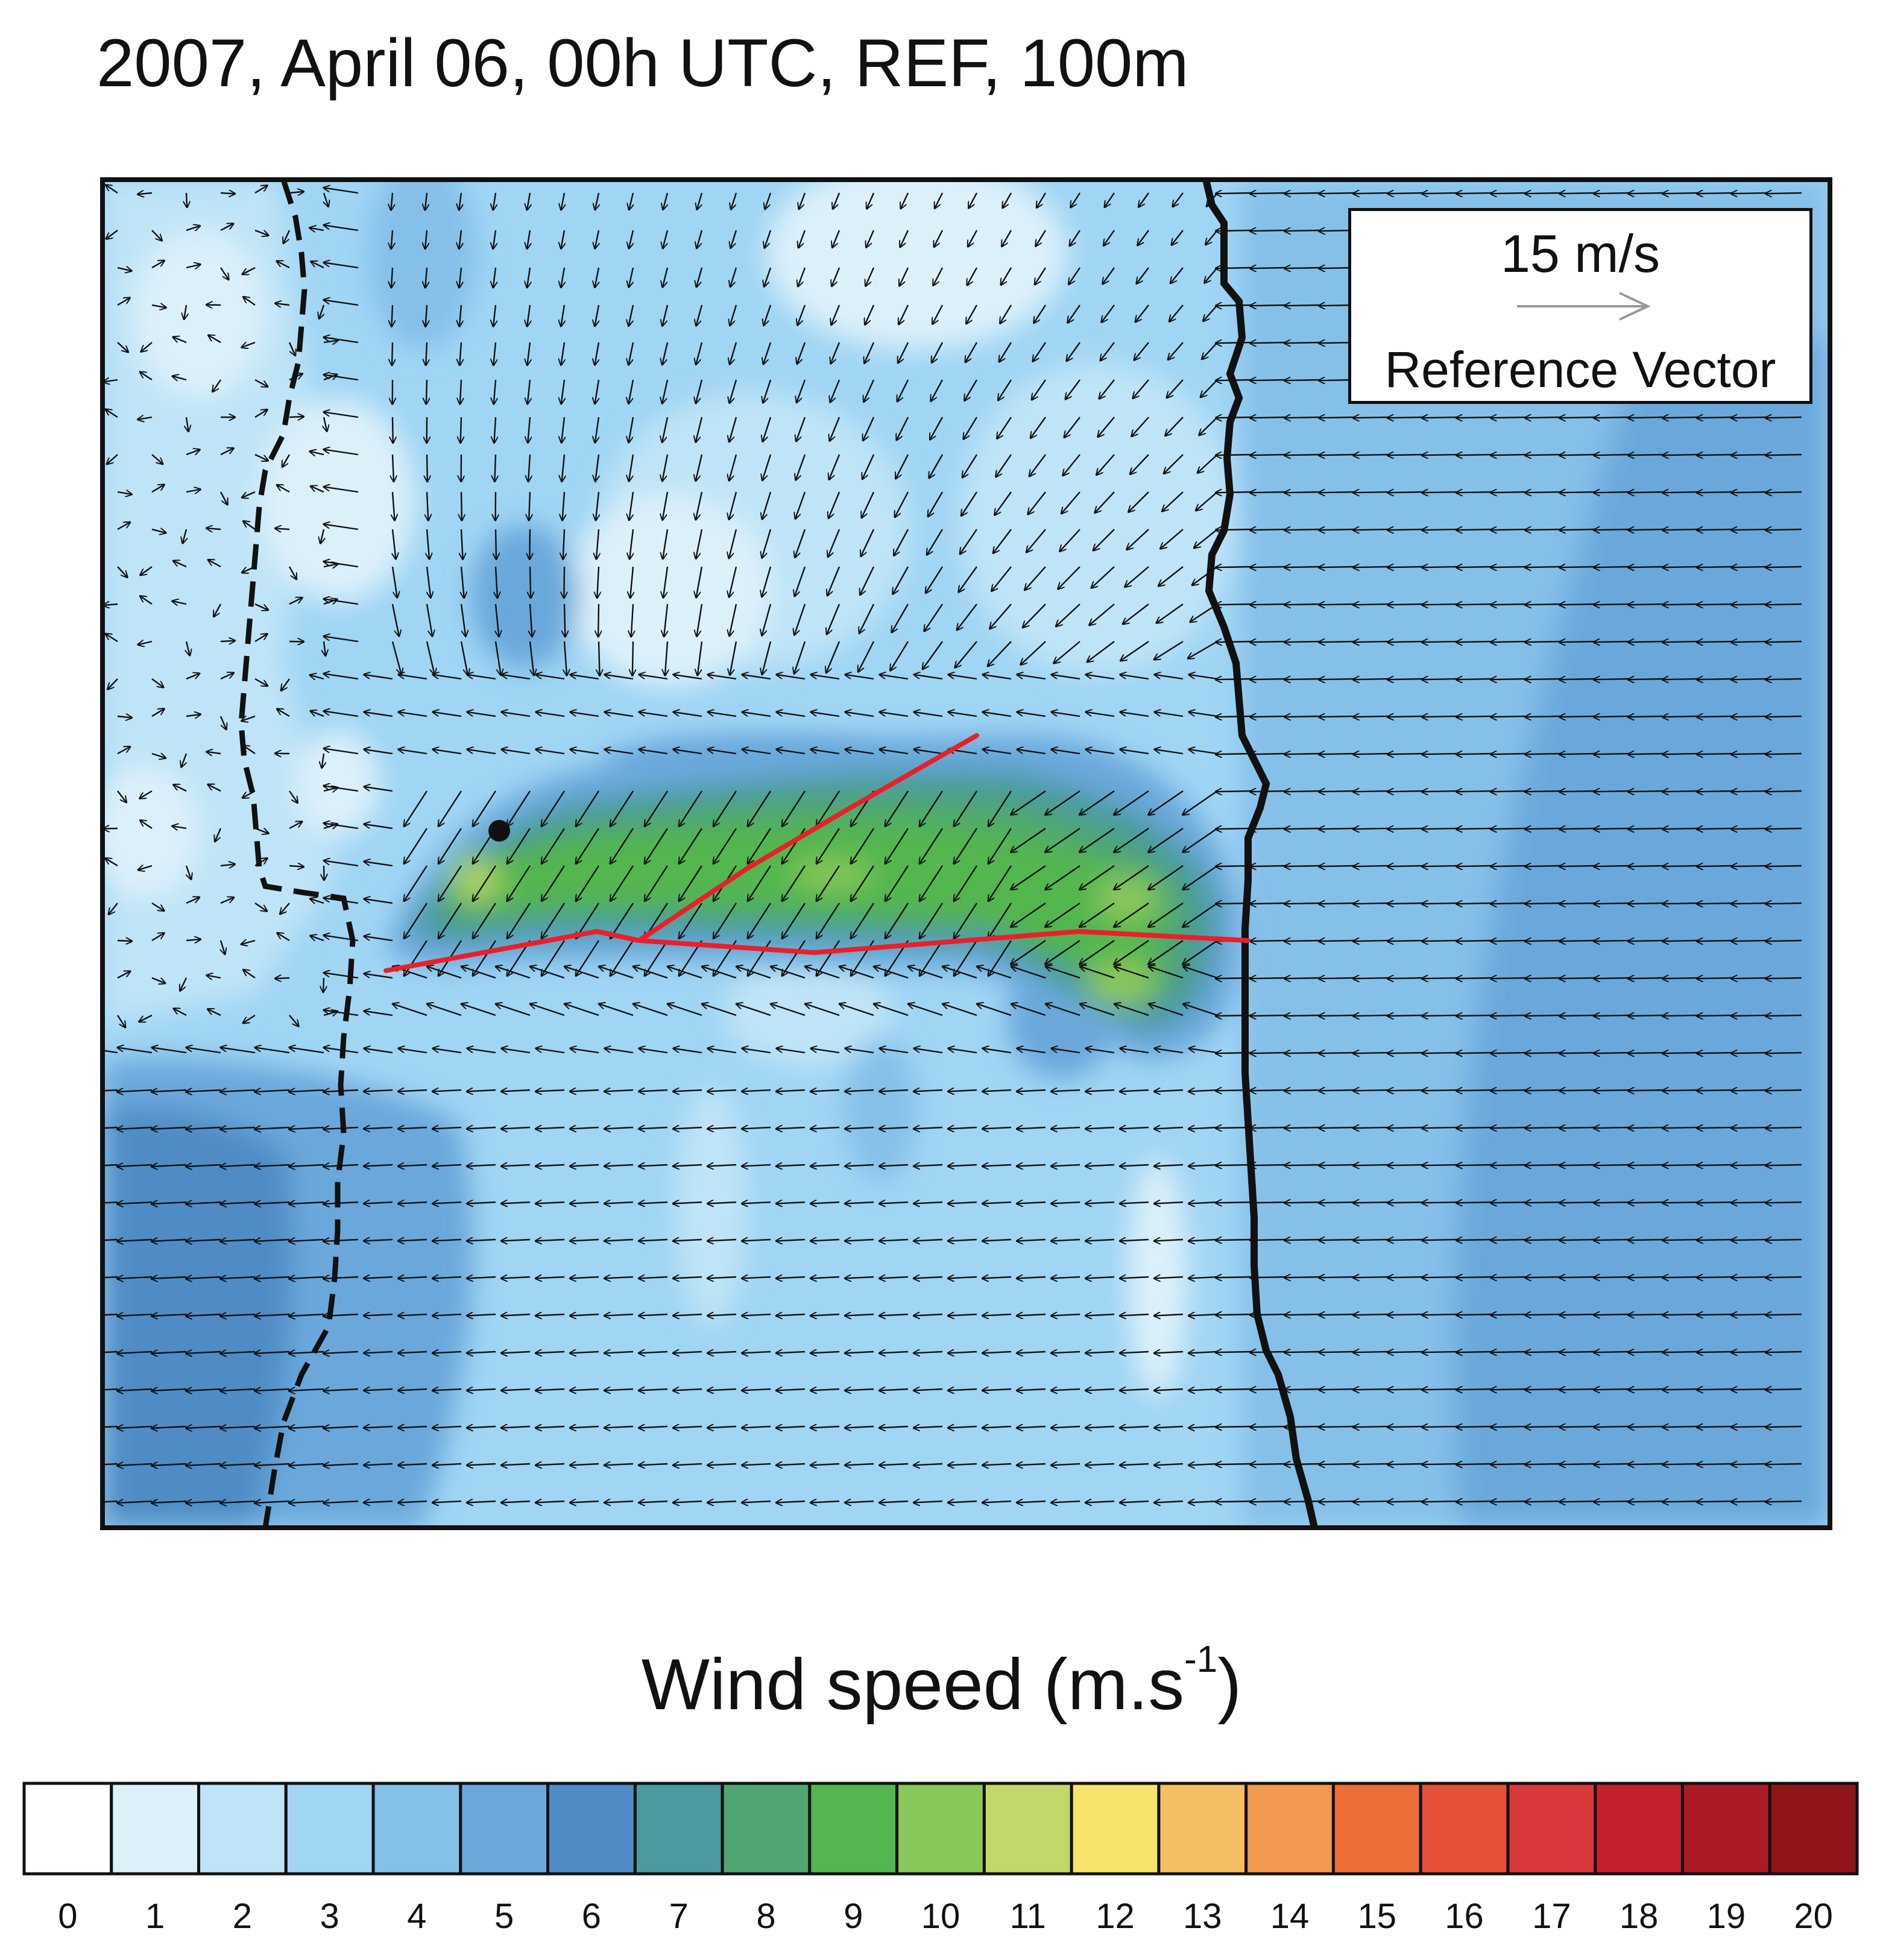 The image size is (1883, 1960). Describe the element at coordinates (941, 1684) in the screenshot. I see `colorbar-title: Wind speed (m.s-1)` at that location.